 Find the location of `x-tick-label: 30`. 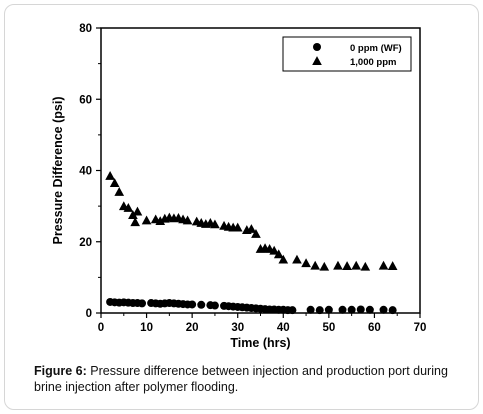

x-tick-label: 30 is located at coordinates (237, 328).